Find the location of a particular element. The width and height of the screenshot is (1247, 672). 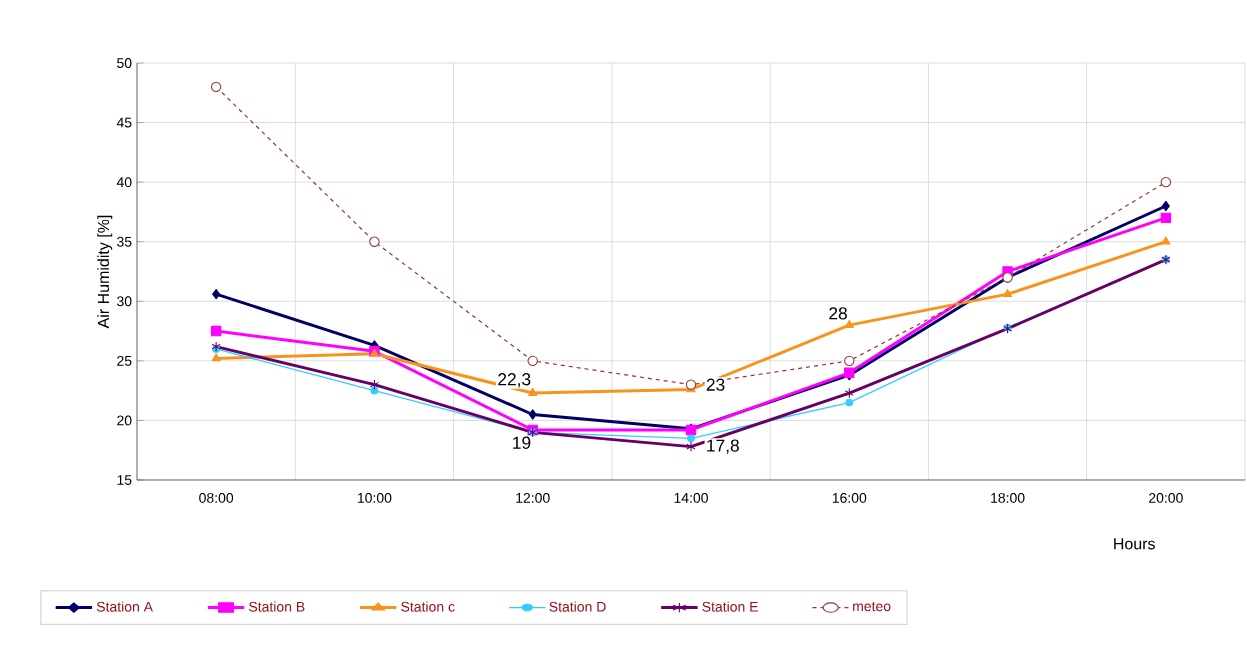

legend-label: meteo is located at coordinates (872, 607).